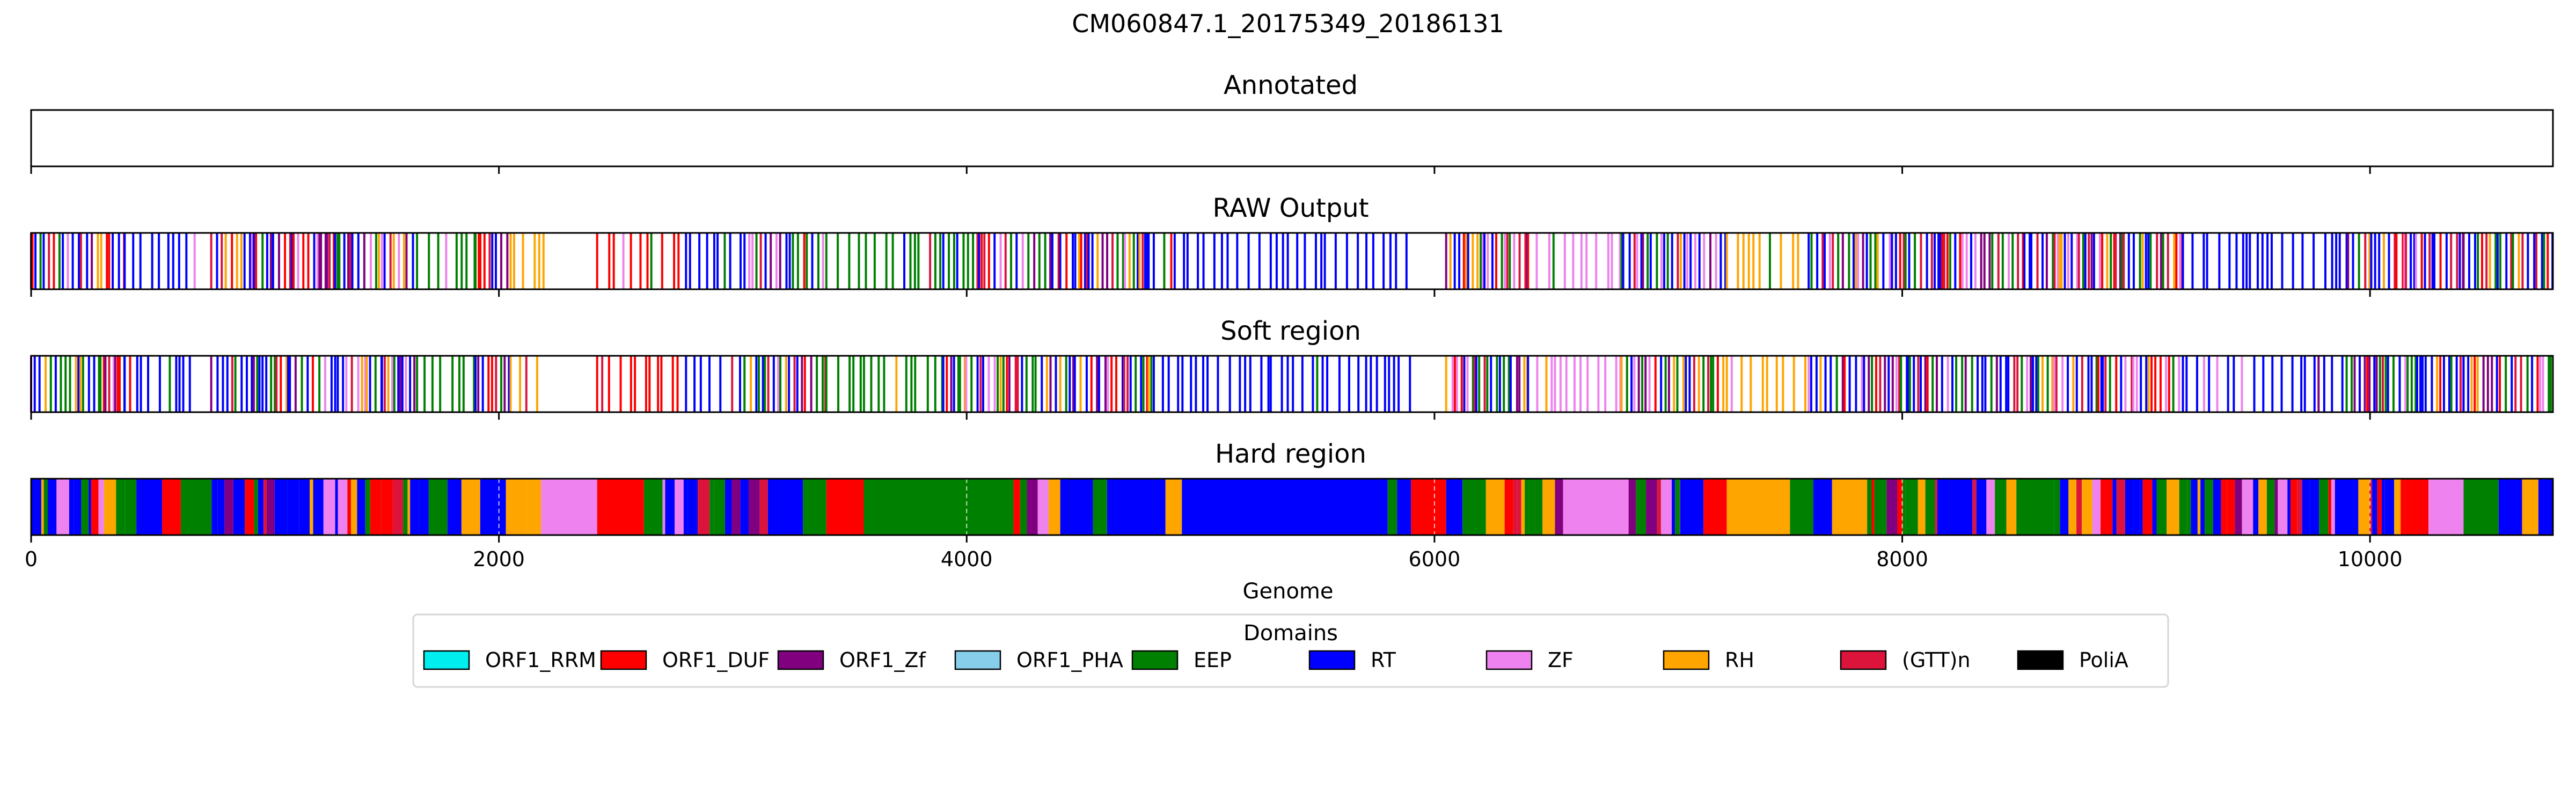 The image size is (2576, 805). Describe the element at coordinates (509, 660) in the screenshot. I see `legend-item: ORF1_RRM` at that location.